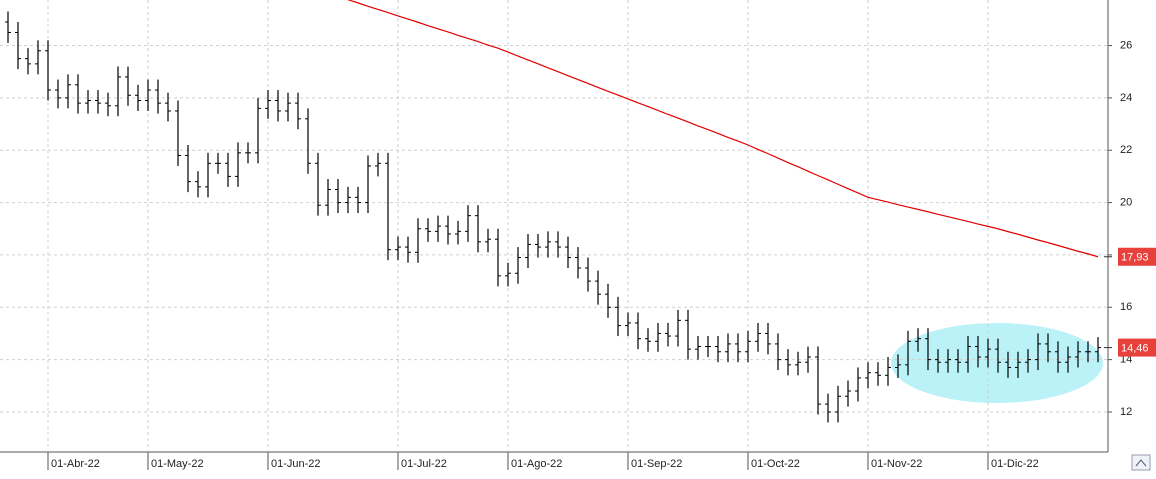  What do you see at coordinates (1126, 307) in the screenshot?
I see `y-tick-label: 16` at bounding box center [1126, 307].